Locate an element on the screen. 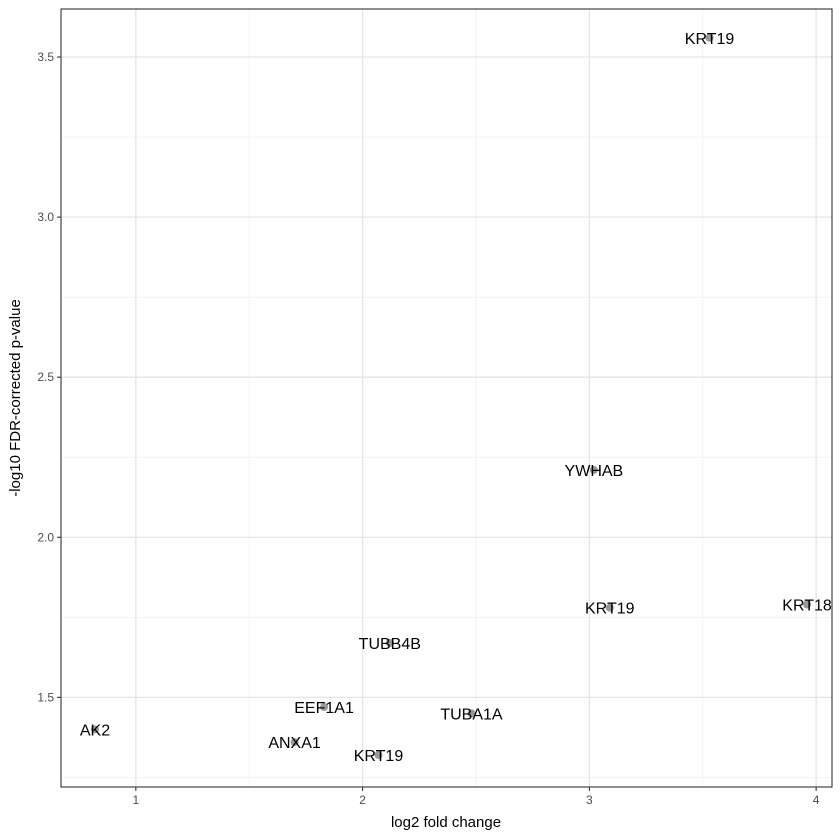  data-point-label: AK2 is located at coordinates (95, 730).